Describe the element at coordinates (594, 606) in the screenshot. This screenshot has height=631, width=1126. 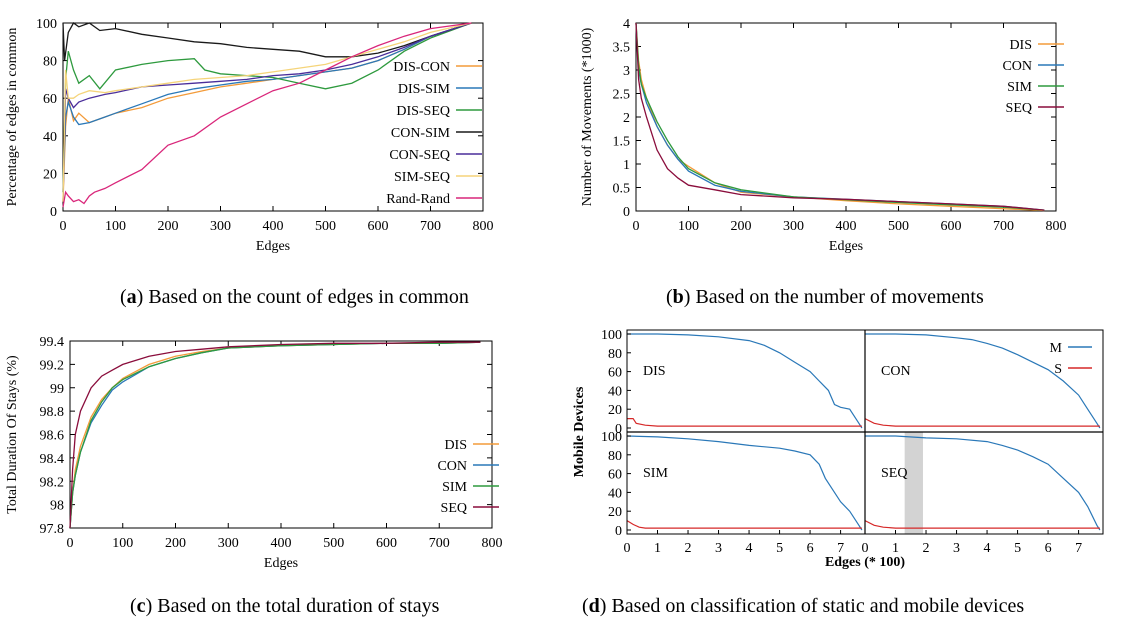
I see `caption-d-letter: d` at that location.